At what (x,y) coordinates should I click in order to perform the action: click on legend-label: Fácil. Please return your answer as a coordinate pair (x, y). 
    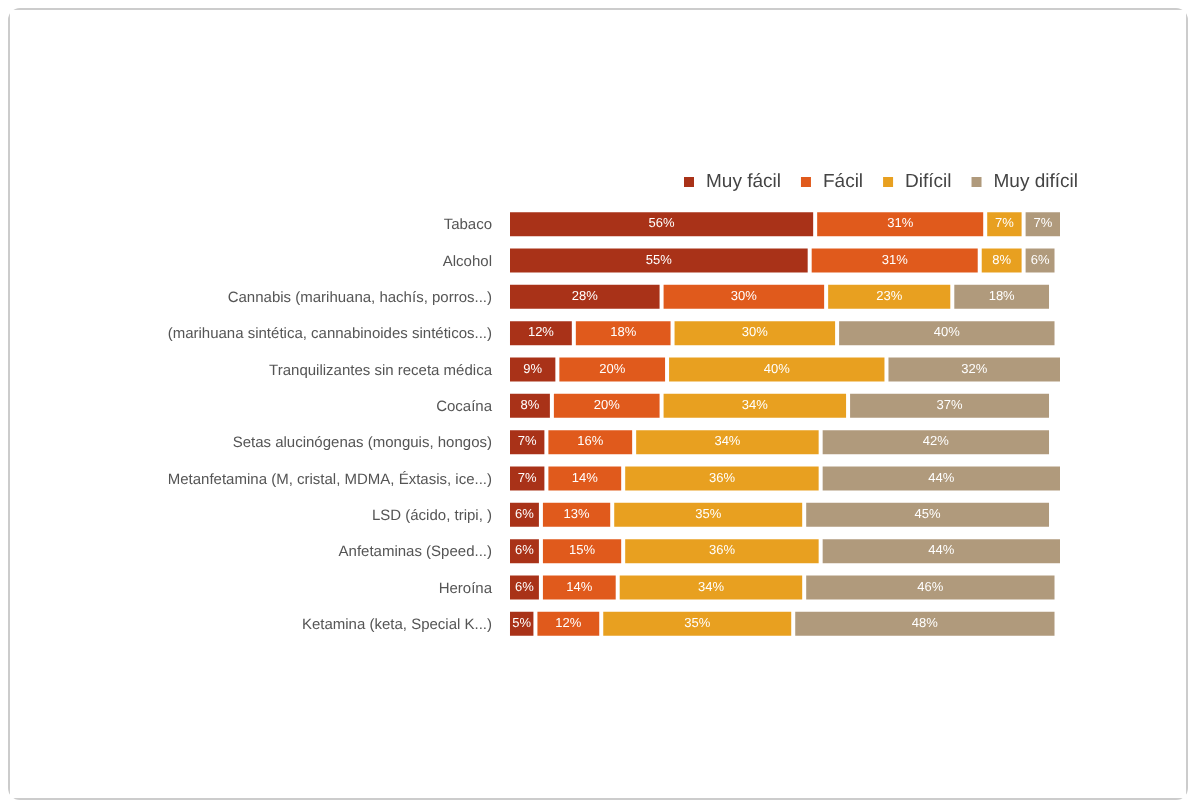
    Looking at the image, I should click on (843, 182).